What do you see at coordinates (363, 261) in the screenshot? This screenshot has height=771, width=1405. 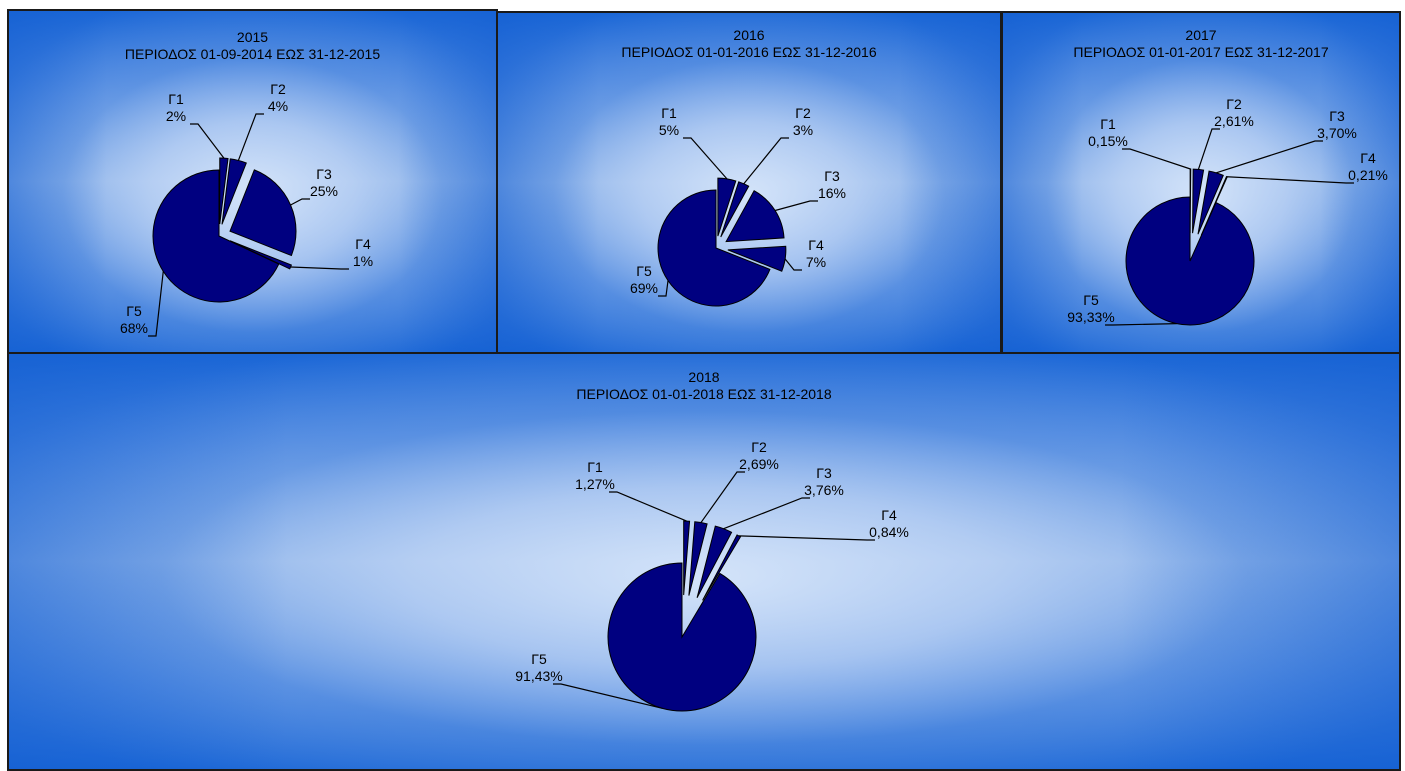 I see `slice-value-label: 1%` at bounding box center [363, 261].